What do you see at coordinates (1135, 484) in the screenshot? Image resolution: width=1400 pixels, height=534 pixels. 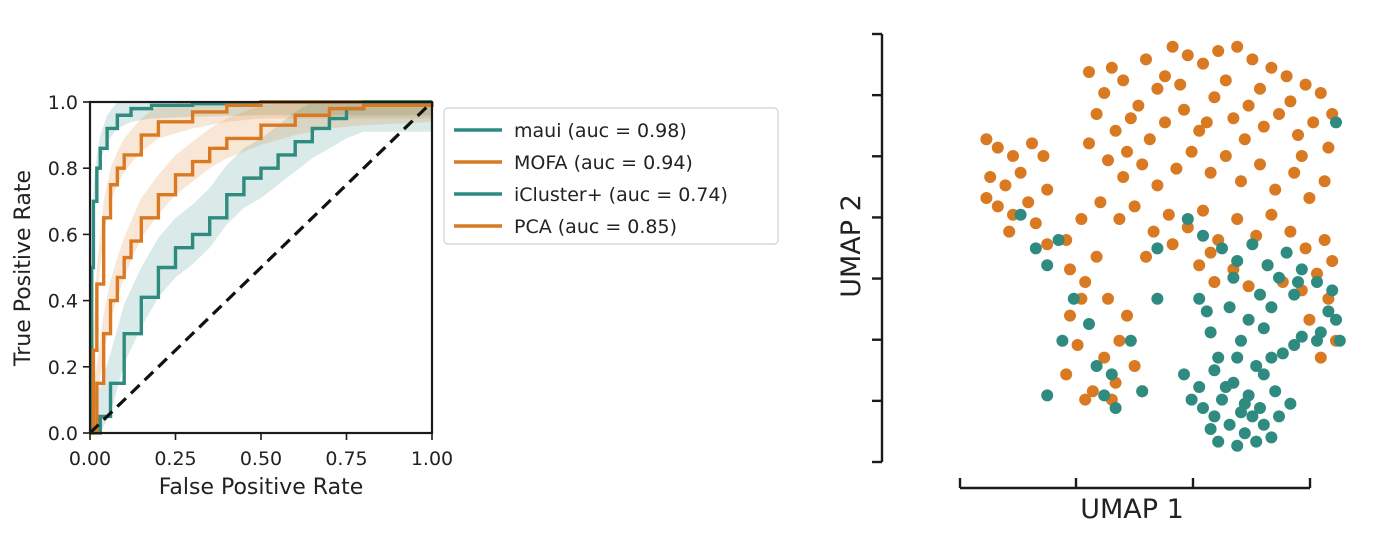 I see `umap-x-axis` at bounding box center [1135, 484].